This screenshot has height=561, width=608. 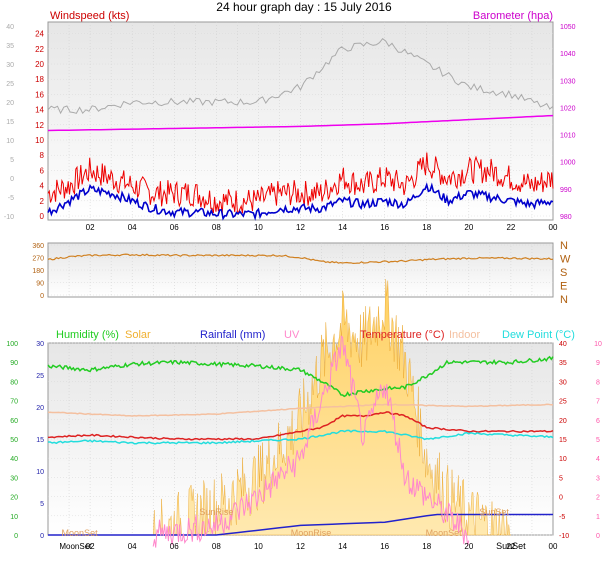 What do you see at coordinates (468, 227) in the screenshot?
I see `x-tick-label: 20` at bounding box center [468, 227].